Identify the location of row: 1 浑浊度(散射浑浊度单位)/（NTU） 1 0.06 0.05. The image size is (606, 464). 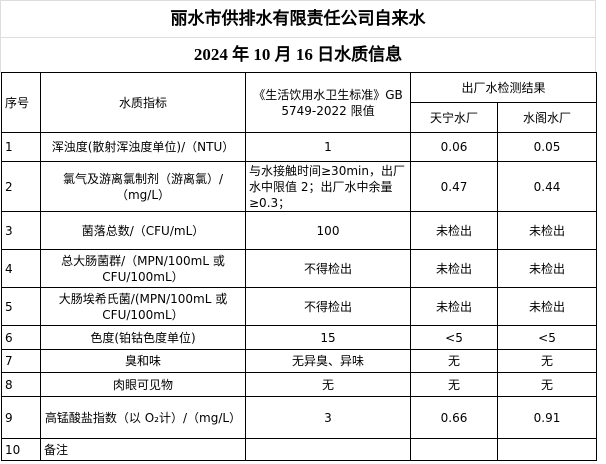
(299, 147).